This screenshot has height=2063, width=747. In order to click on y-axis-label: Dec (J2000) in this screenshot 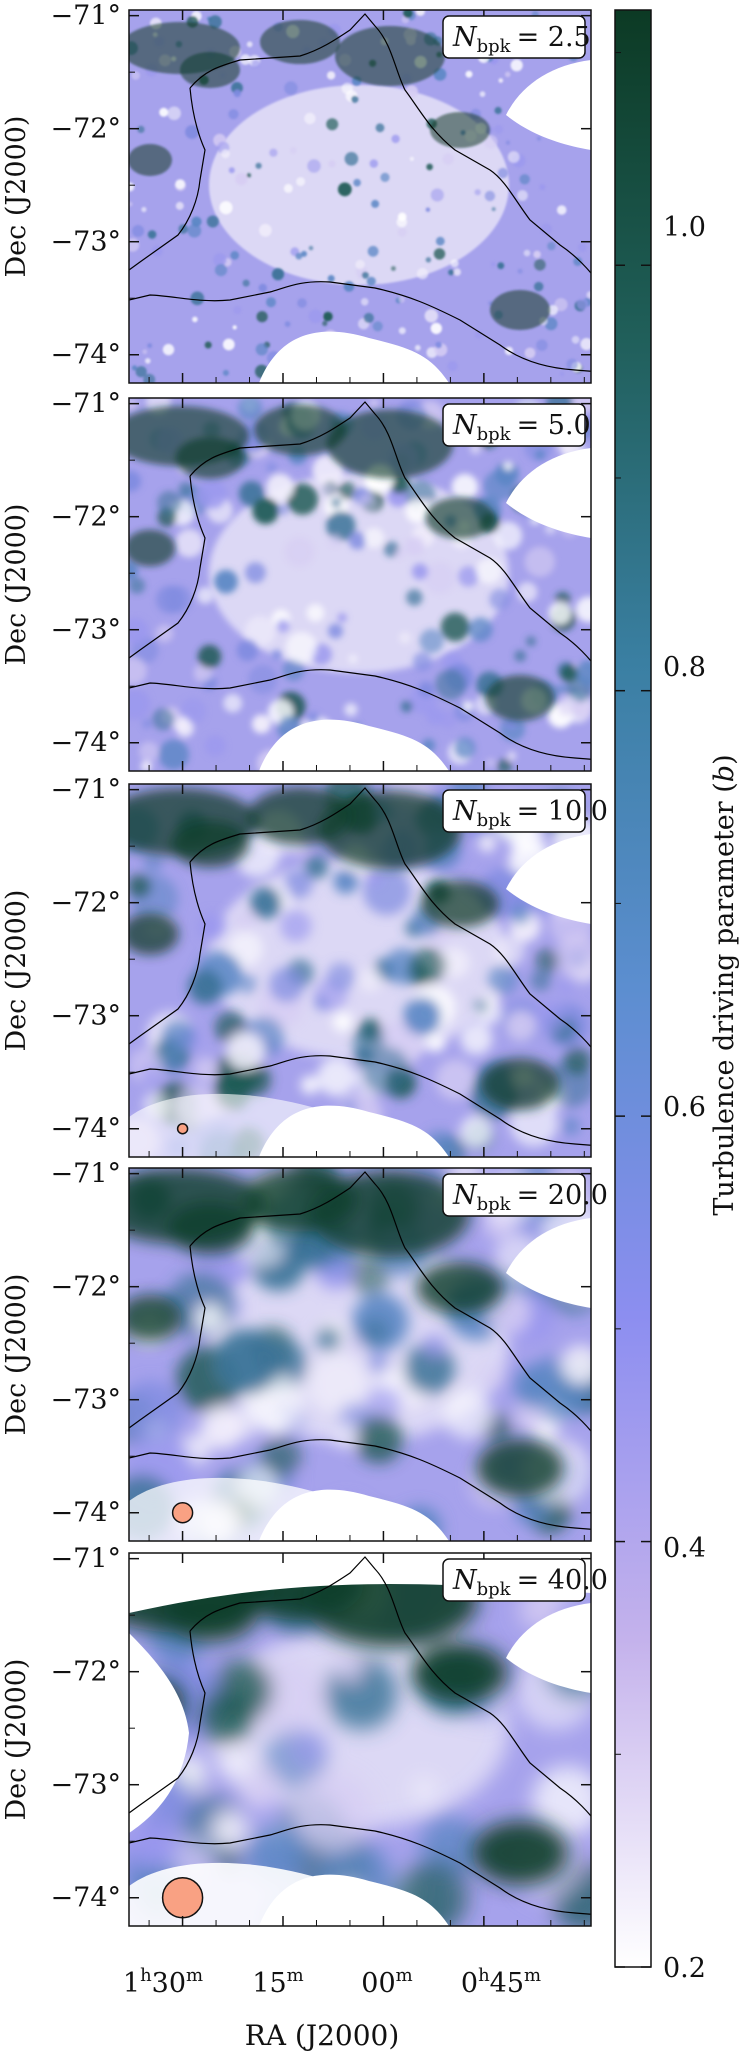, I will do `click(16, 197)`.